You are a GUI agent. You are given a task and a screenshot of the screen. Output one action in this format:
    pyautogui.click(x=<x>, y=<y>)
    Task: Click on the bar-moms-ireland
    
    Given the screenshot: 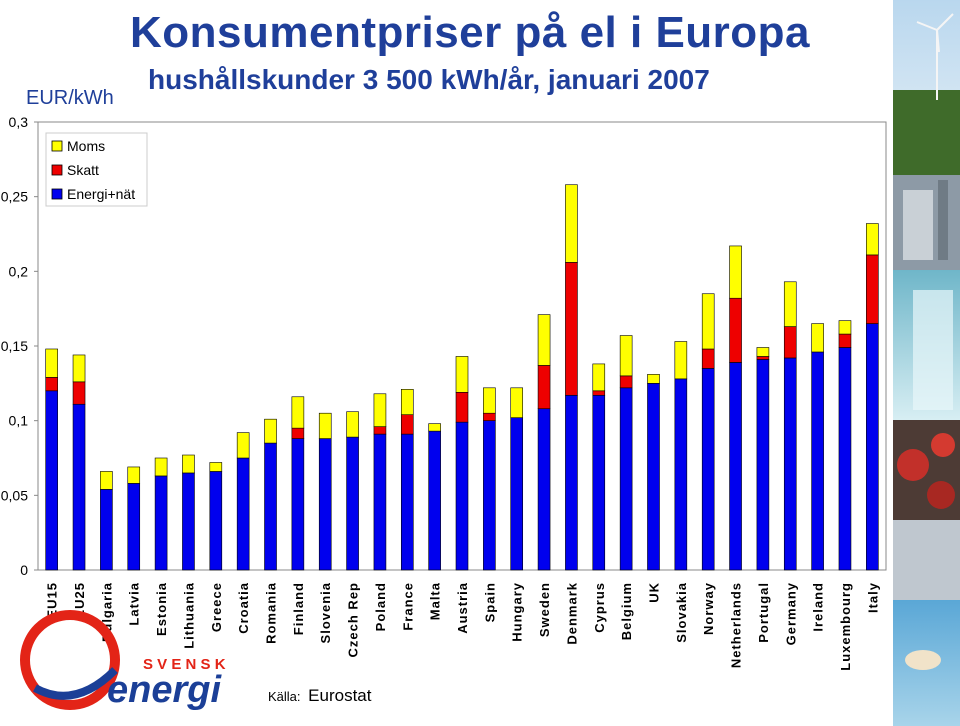 What is the action you would take?
    pyautogui.click(x=817, y=338)
    